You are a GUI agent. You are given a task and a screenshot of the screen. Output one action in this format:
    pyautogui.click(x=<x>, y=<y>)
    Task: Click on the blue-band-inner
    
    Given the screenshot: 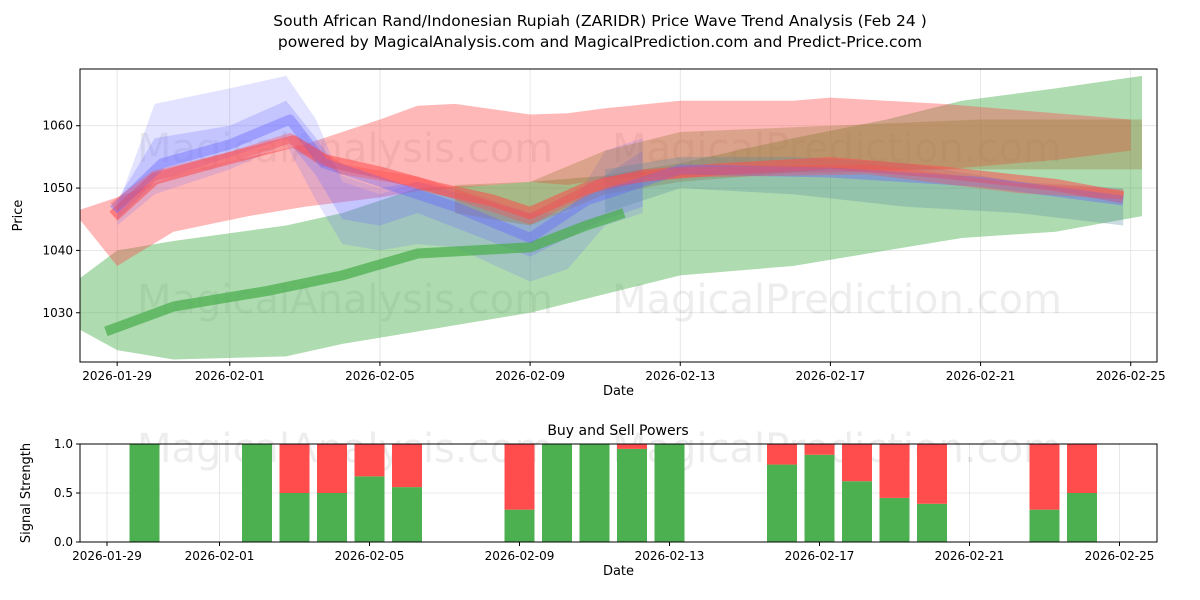 What is the action you would take?
    pyautogui.click(x=380, y=178)
    